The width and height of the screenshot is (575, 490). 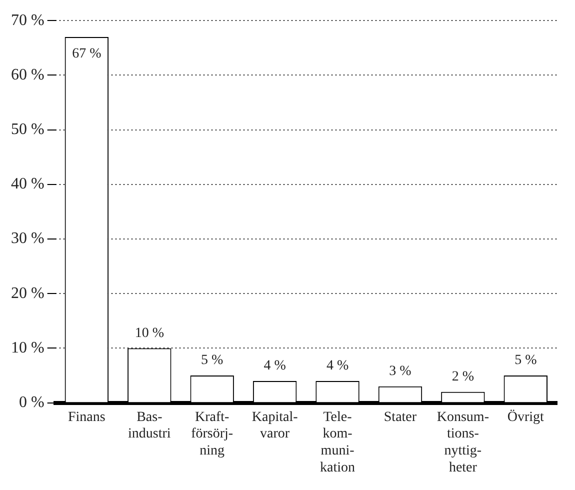 I want to click on data-label: 2 %, so click(x=463, y=377).